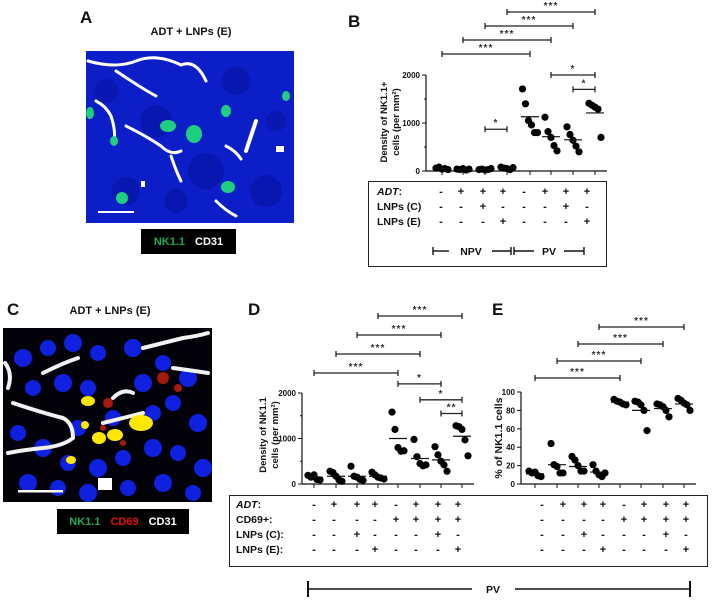 This screenshot has height=600, width=712. Describe the element at coordinates (260, 535) in the screenshot. I see `condition-label: LNPs (C):` at that location.